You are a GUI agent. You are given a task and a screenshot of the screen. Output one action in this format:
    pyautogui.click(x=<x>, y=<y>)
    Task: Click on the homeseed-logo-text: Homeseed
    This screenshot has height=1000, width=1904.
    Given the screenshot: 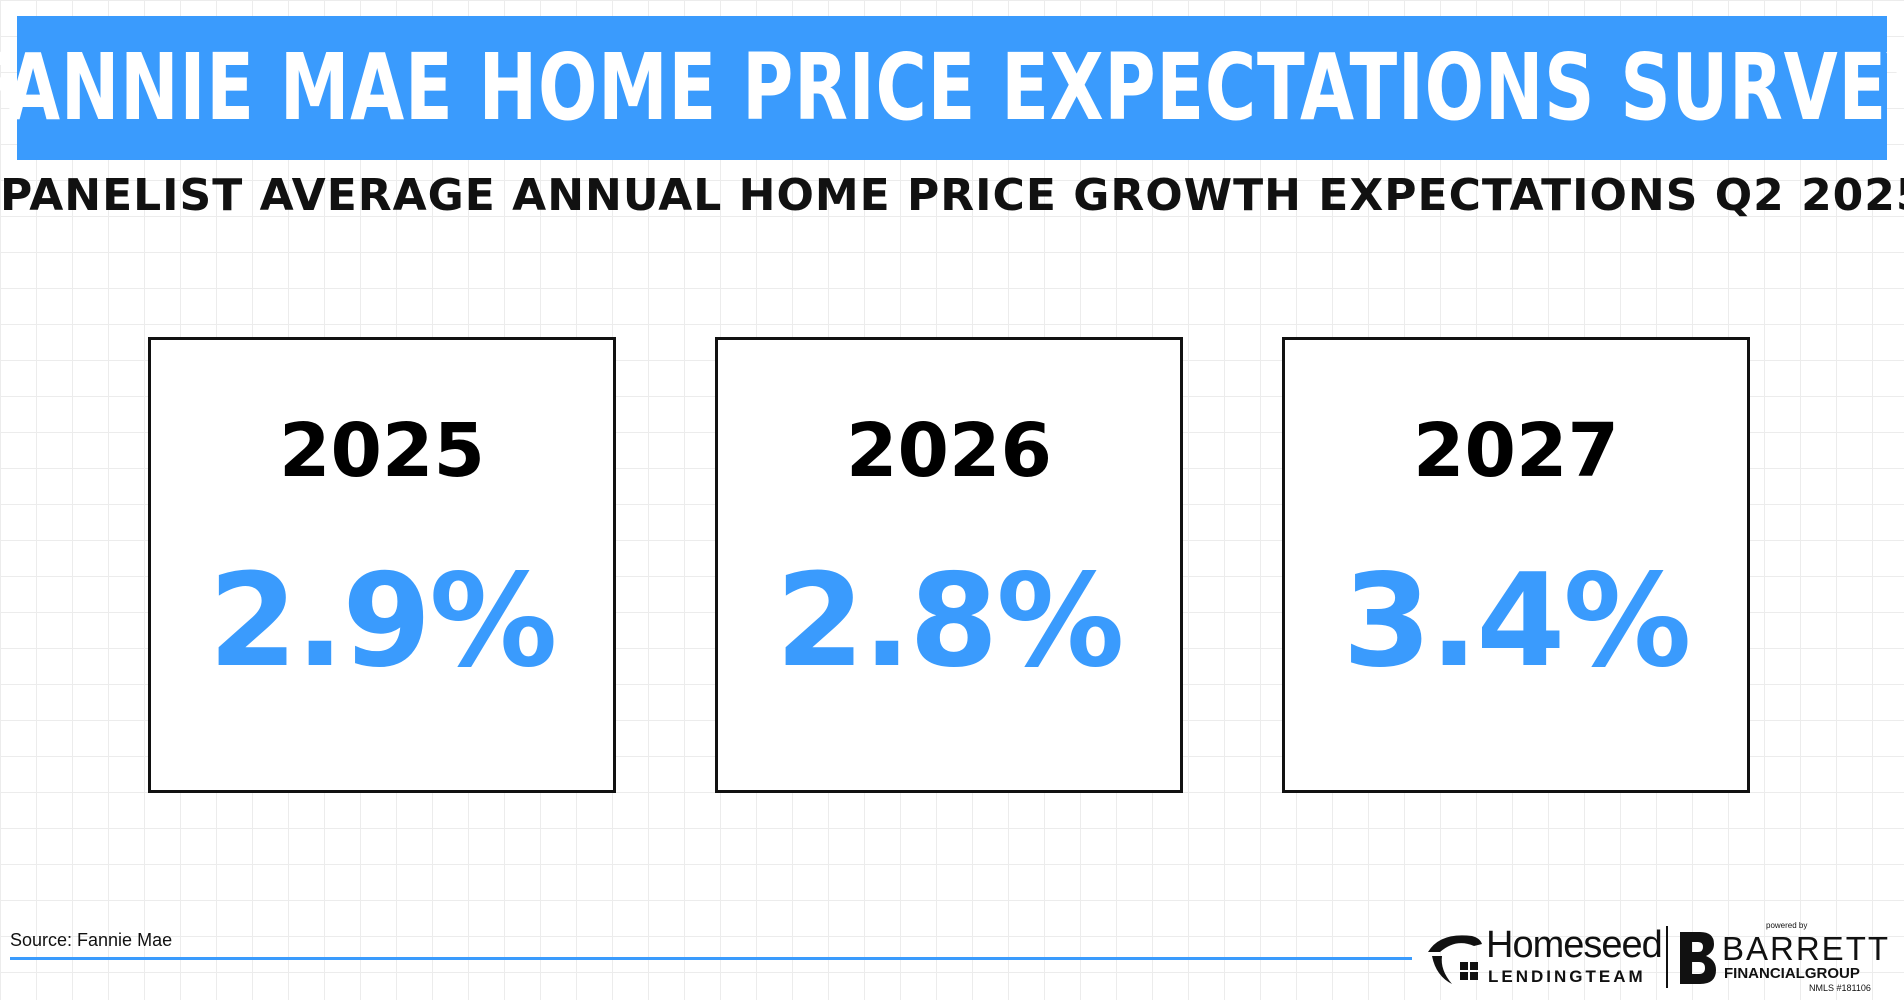 What is the action you would take?
    pyautogui.click(x=1574, y=945)
    